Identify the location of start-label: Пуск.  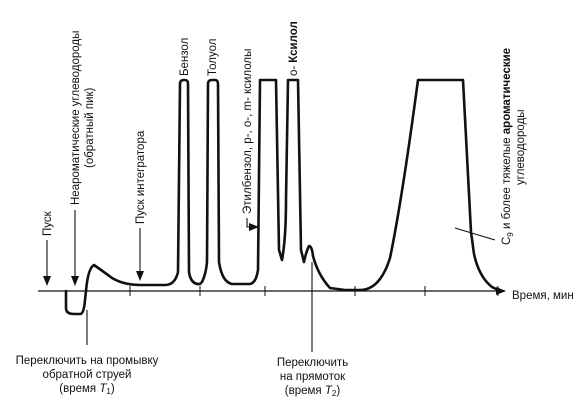
(48, 223).